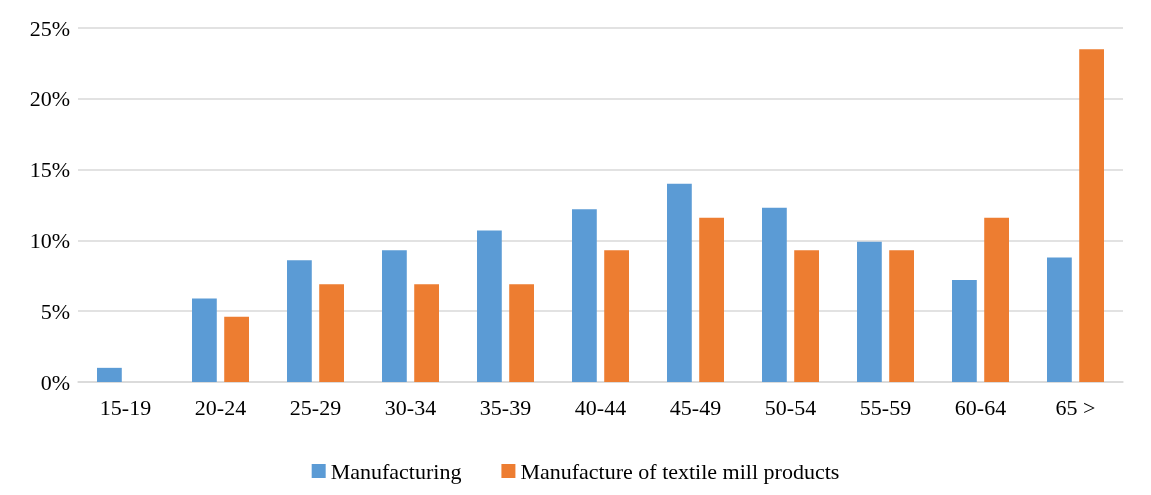 Image resolution: width=1151 pixels, height=495 pixels. Describe the element at coordinates (49, 170) in the screenshot. I see `y-tick-label: 15%` at that location.